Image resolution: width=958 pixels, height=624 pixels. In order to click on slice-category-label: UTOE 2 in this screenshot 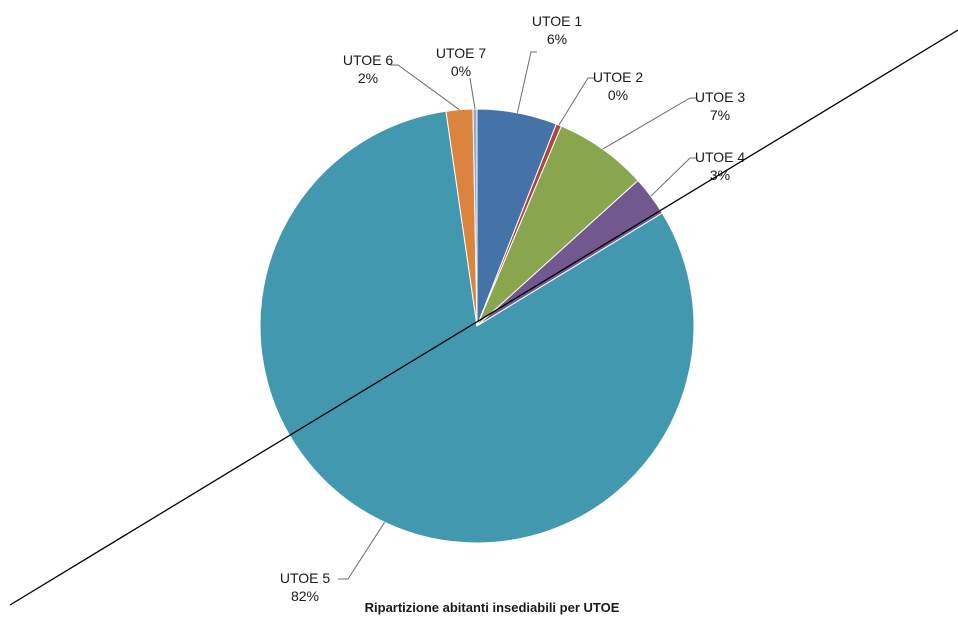, I will do `click(618, 77)`.